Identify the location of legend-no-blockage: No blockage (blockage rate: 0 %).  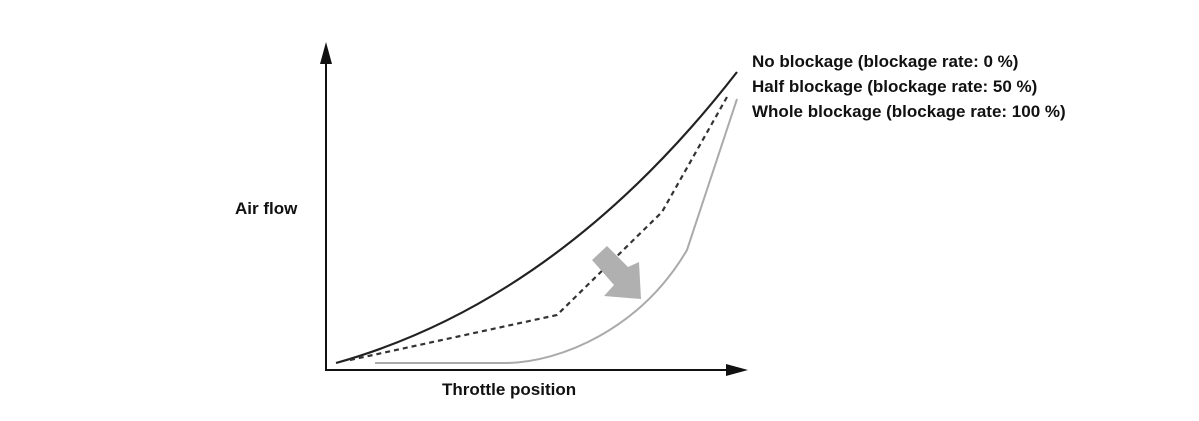
(885, 61).